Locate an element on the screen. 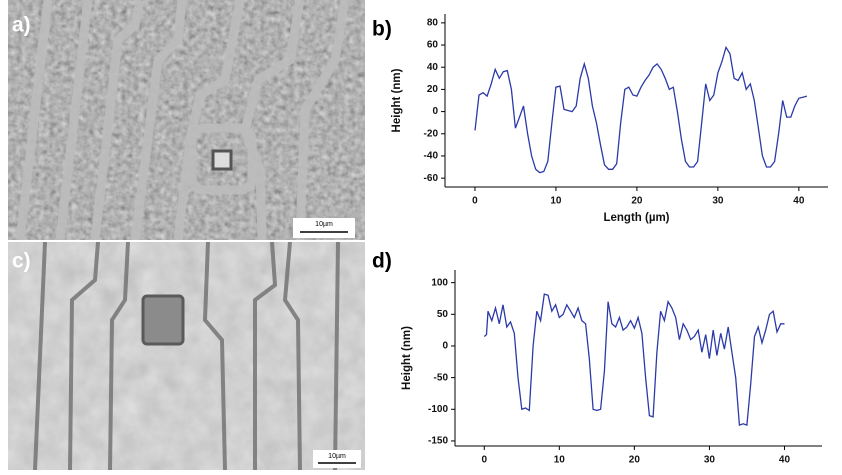 The width and height of the screenshot is (842, 475). y-tick-label: 100 is located at coordinates (439, 282).